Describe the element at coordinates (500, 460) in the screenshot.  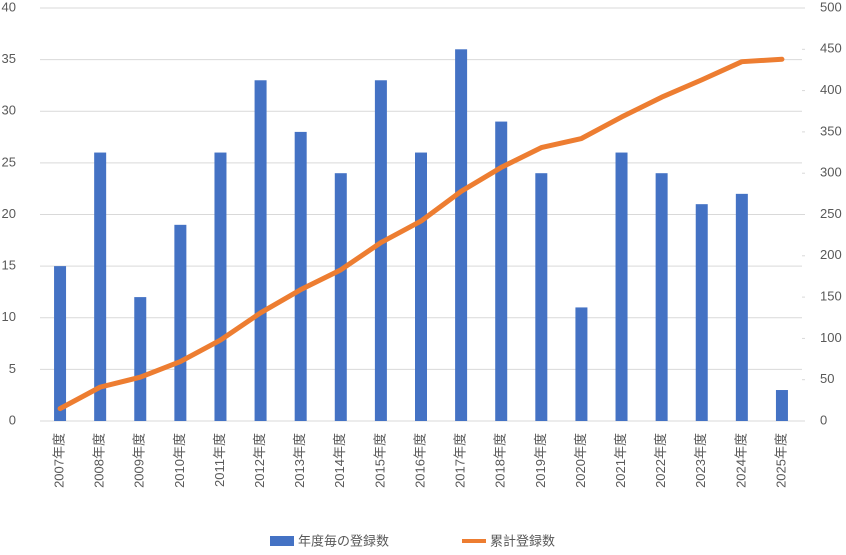
I see `x-tick-label: 2018年度` at that location.